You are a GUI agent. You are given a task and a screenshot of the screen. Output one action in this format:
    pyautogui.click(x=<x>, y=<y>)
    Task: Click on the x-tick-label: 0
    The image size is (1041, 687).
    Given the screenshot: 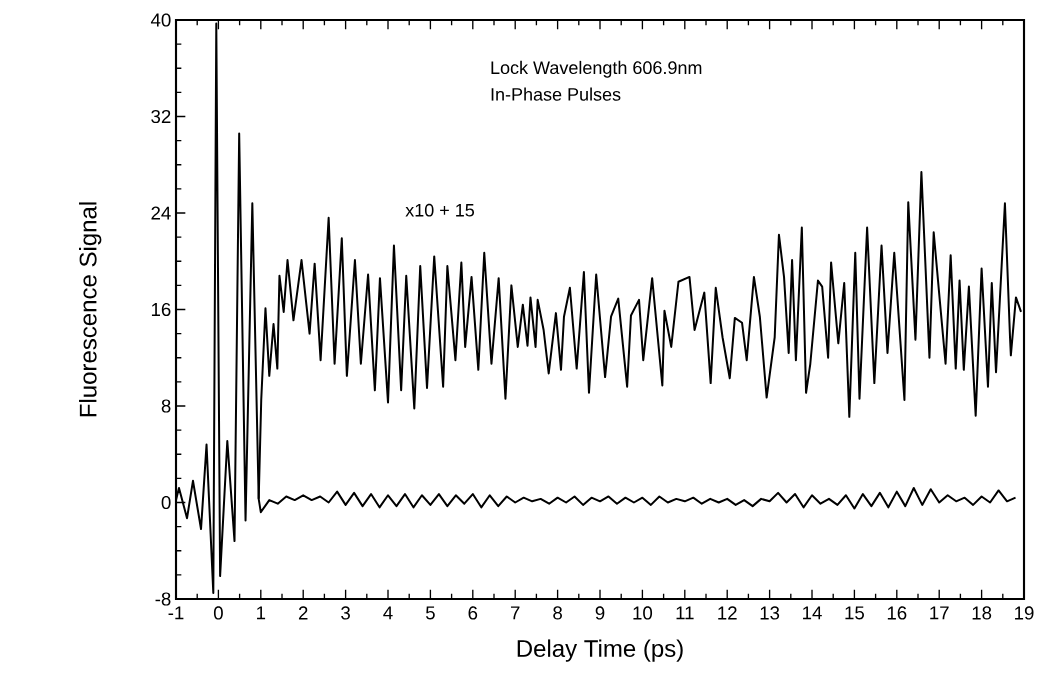 What is the action you would take?
    pyautogui.click(x=218, y=613)
    